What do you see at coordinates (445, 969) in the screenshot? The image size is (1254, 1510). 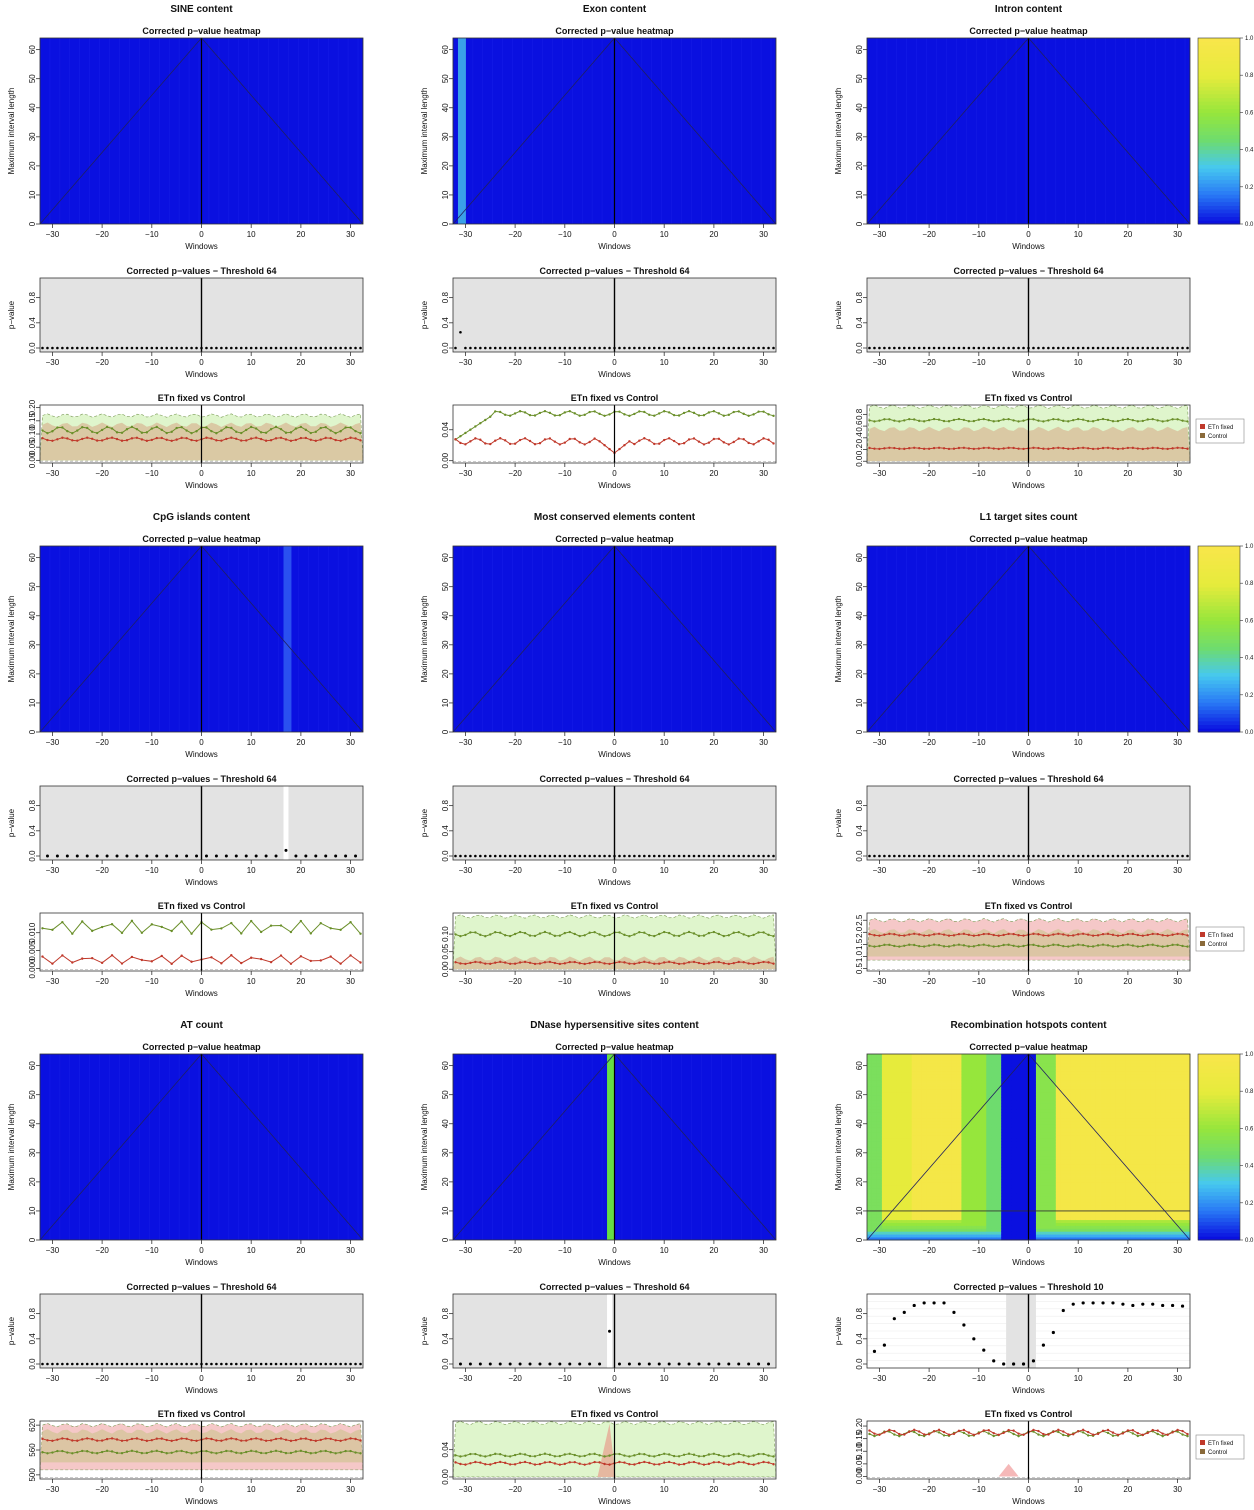 I see `y-tick-label: 0.00` at bounding box center [445, 969].